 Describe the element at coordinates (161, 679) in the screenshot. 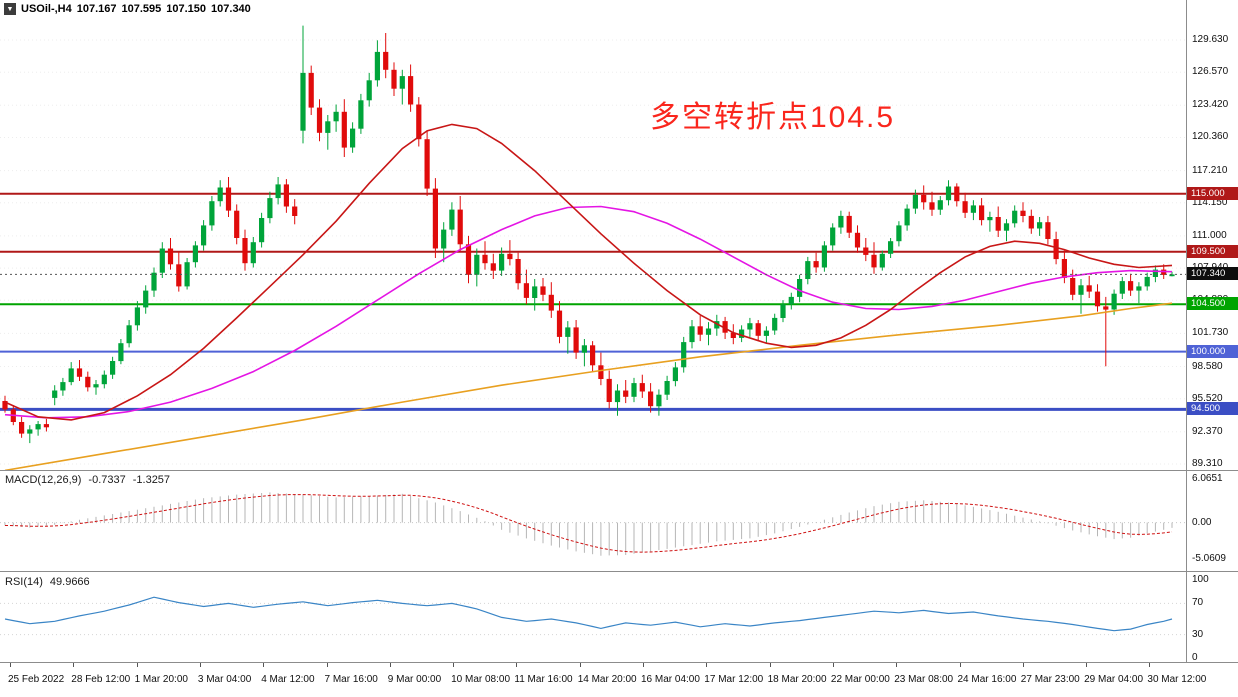

I see `time-tick-label: 1 Mar 20:00` at that location.